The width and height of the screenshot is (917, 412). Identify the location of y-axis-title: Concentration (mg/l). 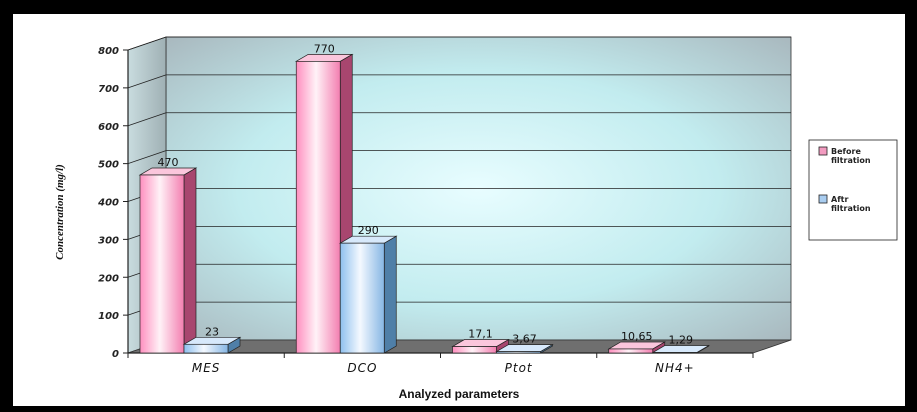
(60, 212).